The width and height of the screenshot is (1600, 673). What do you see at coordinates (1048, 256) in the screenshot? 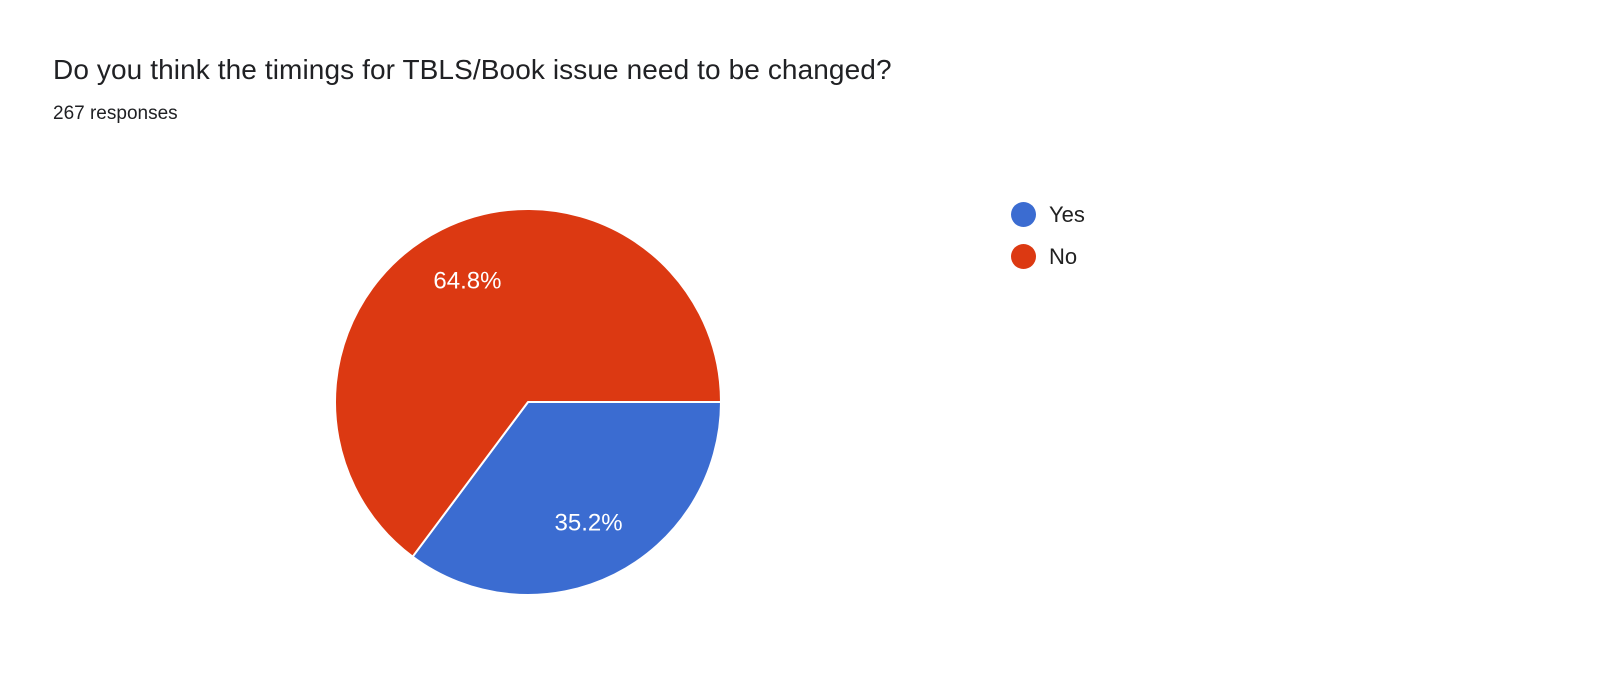
I see `legend-item-no: No` at bounding box center [1048, 256].